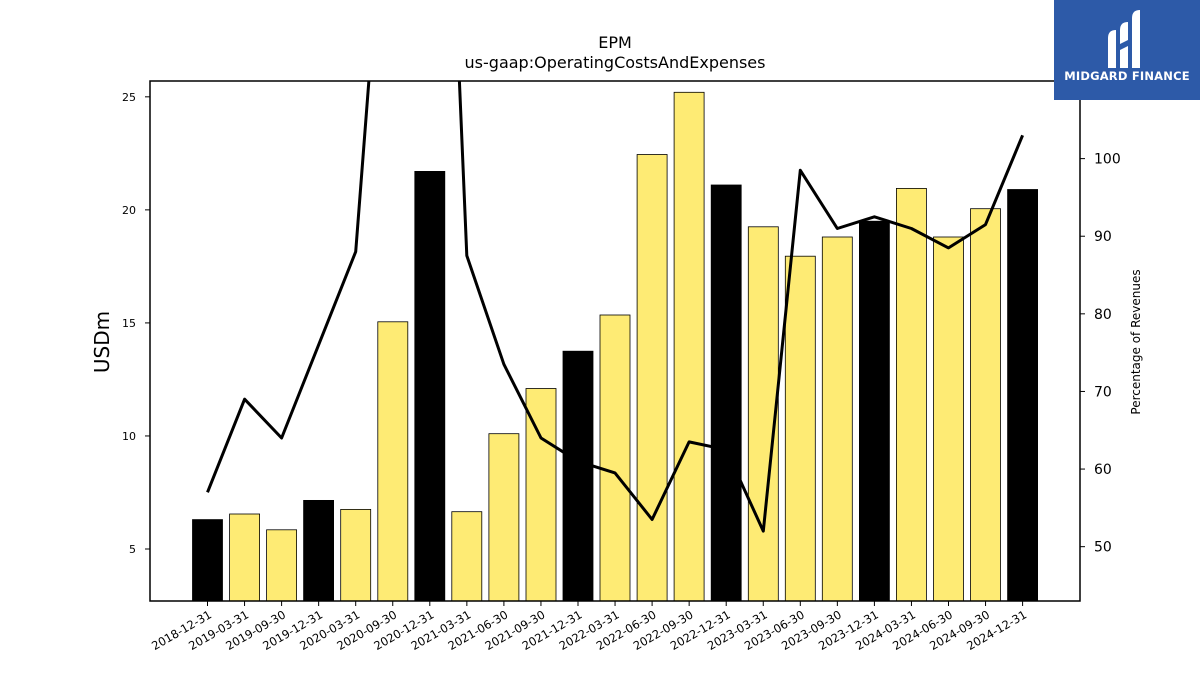 This screenshot has width=1200, height=675. What do you see at coordinates (129, 323) in the screenshot?
I see `y-tick-label: 15` at bounding box center [129, 323].